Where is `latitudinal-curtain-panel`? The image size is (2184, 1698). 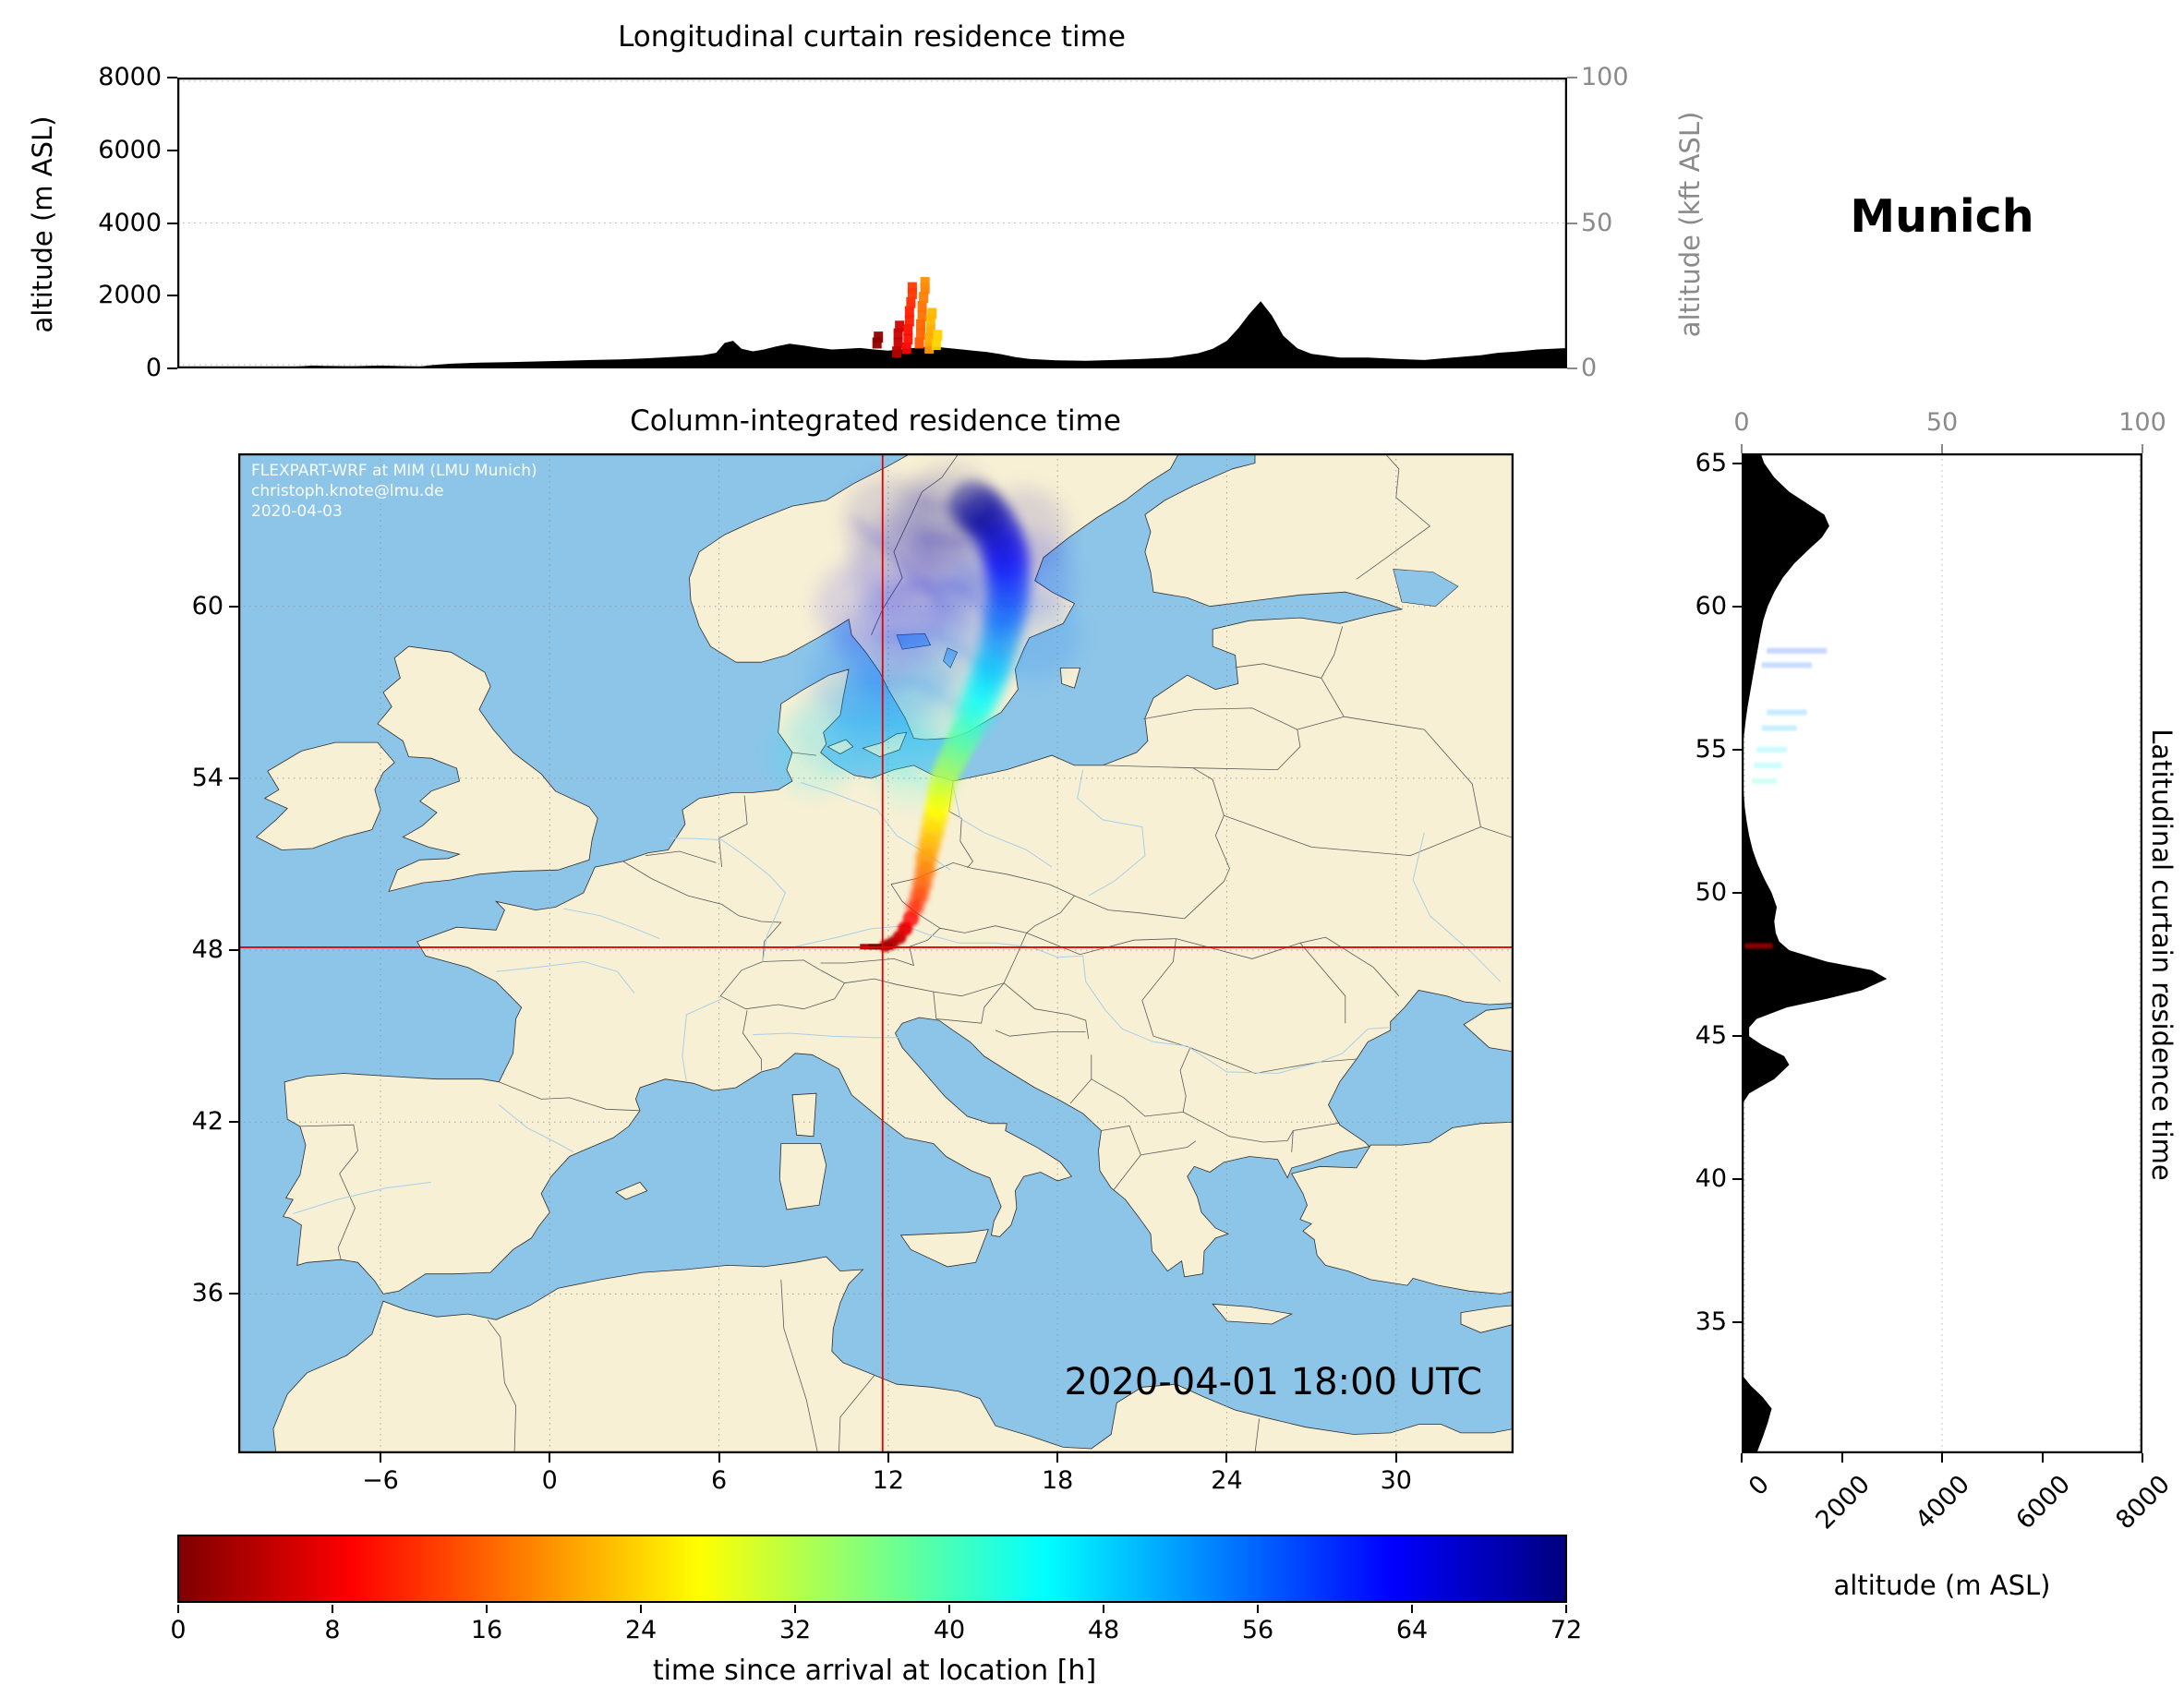
latitudinal-curtain-panel is located at coordinates (1942, 953).